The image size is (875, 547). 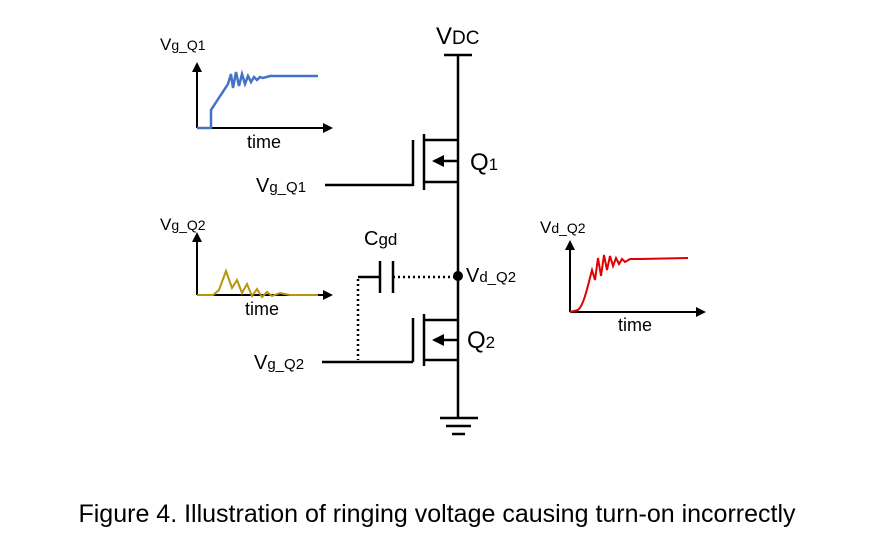 I want to click on gate2-label: Vg_Q2, so click(x=279, y=363).